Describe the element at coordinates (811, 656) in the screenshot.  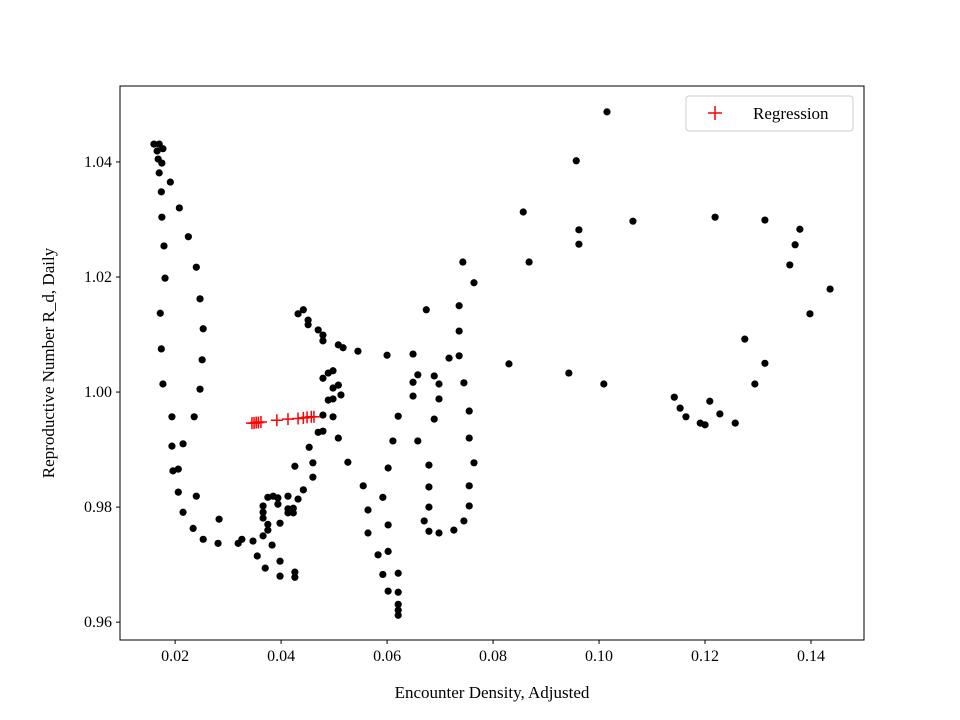
I see `x-tick-label: 0.14` at that location.